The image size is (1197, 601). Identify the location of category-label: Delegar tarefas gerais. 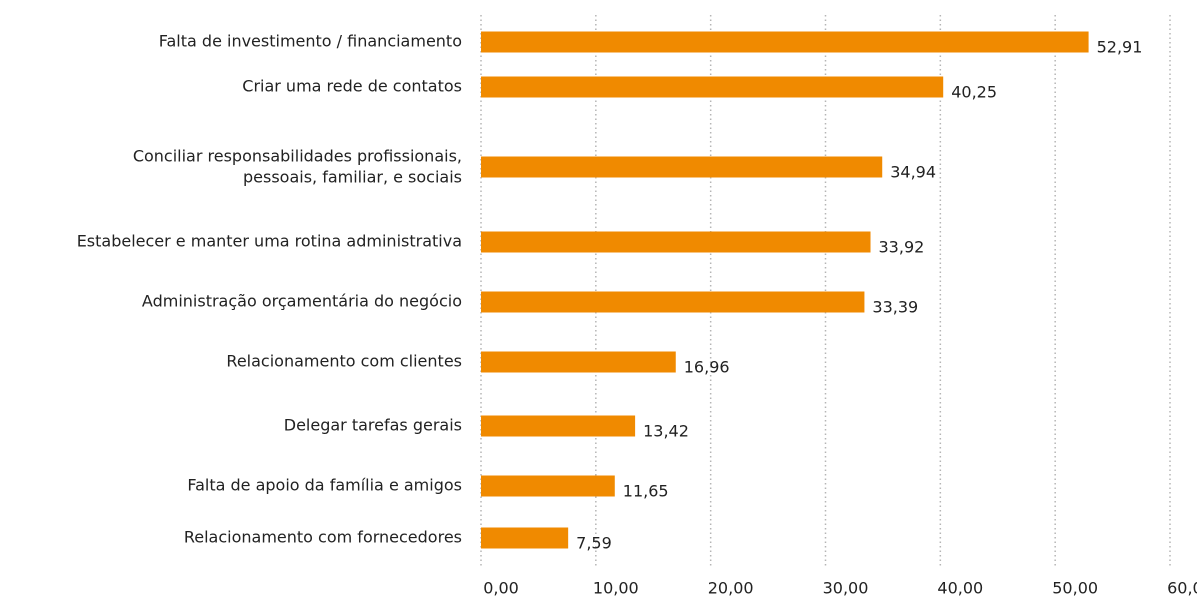
(373, 425).